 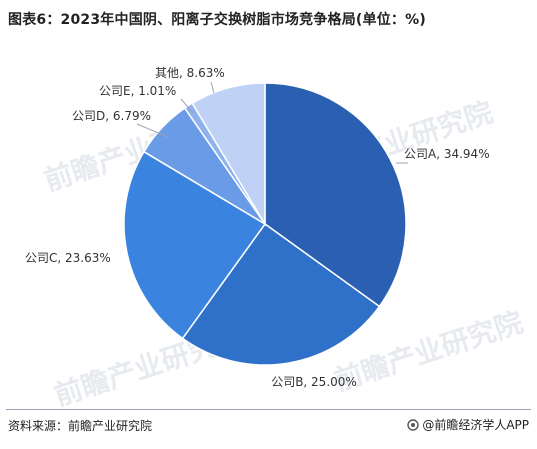 I want to click on brand-label: @前瞻经济学人APP, so click(x=475, y=425).